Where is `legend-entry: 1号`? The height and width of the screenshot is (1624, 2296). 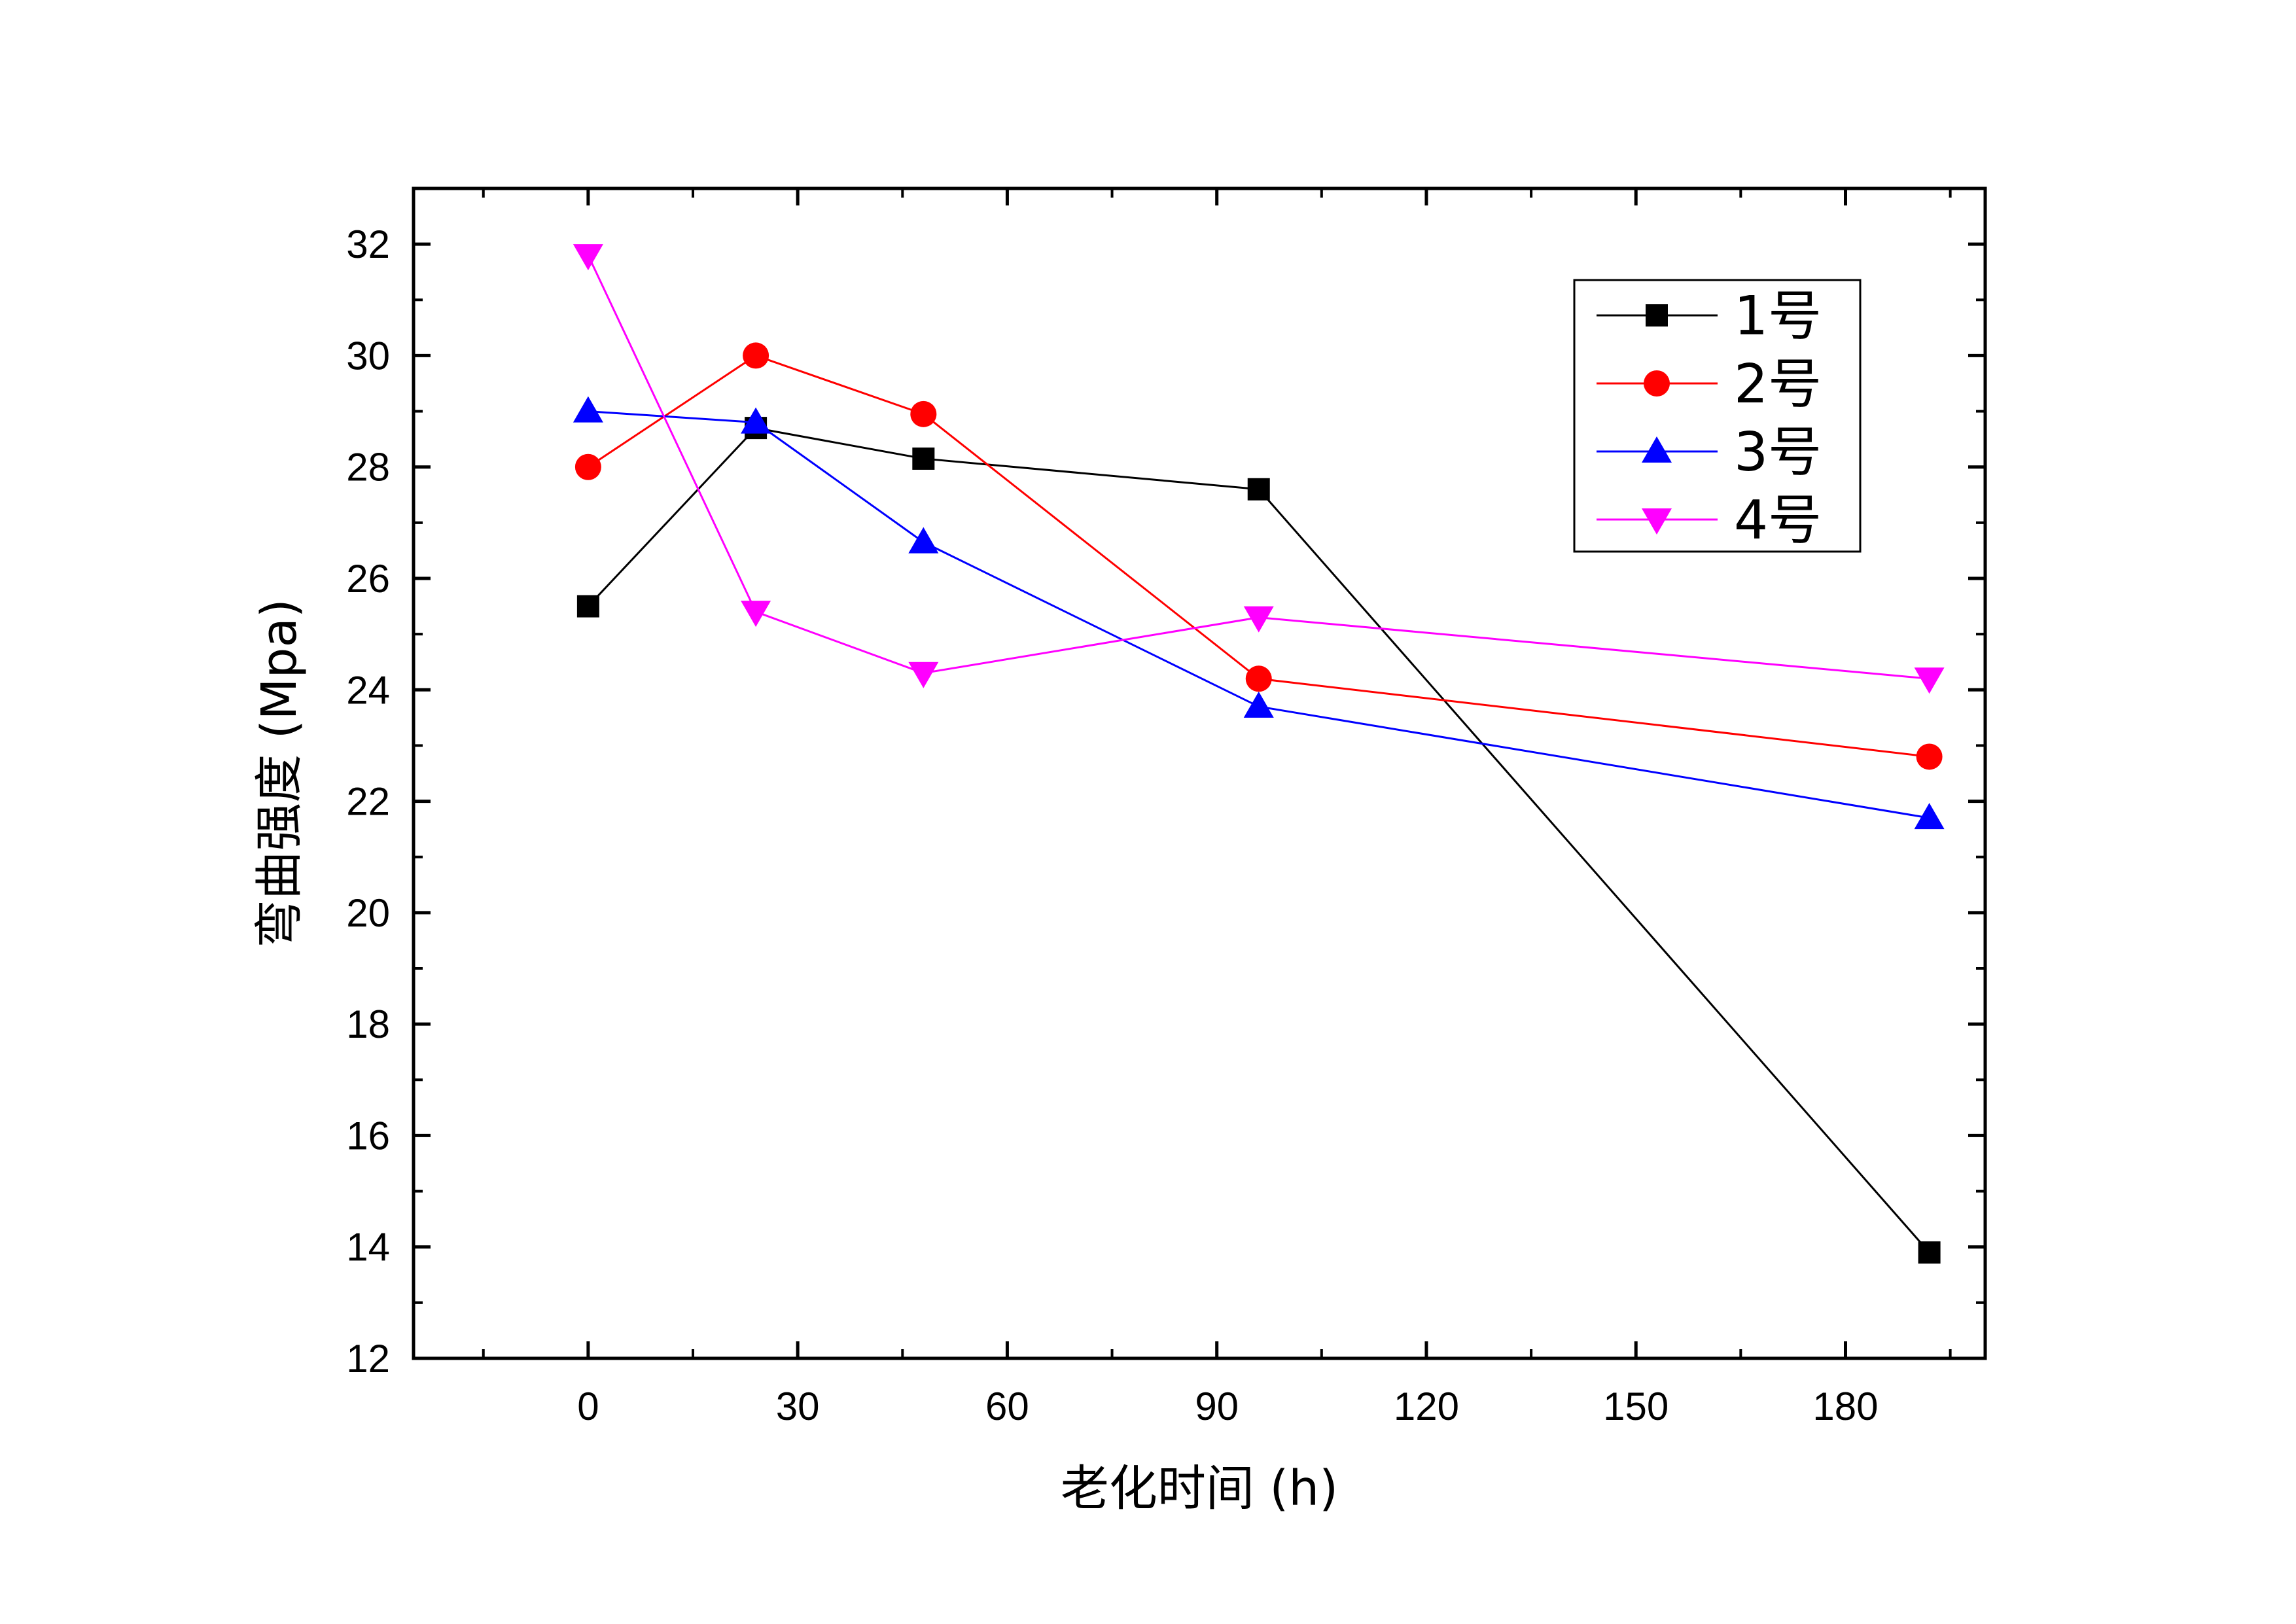 legend-entry: 1号 is located at coordinates (1710, 316).